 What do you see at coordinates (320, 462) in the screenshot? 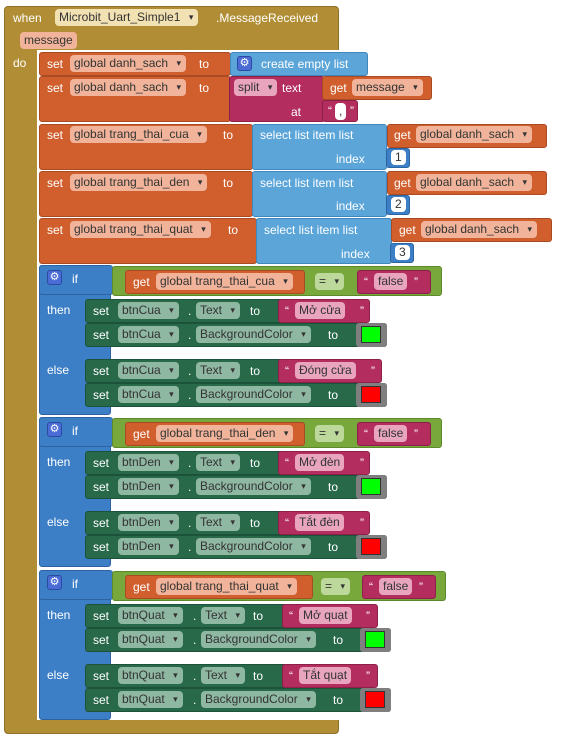
I see `text-value: Mở đèn` at bounding box center [320, 462].